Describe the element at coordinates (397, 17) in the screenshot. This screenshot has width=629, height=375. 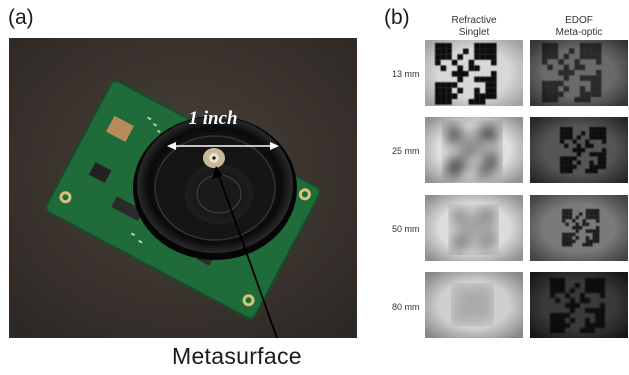
I see `panel-b-label: (b)` at that location.